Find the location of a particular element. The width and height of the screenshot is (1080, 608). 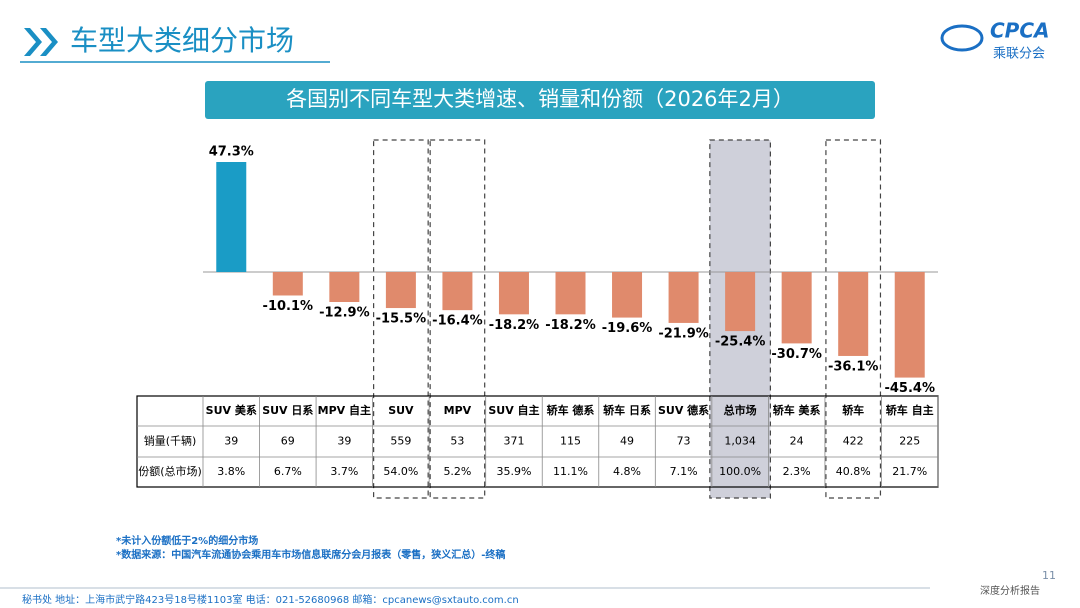

table-header: 总市场 is located at coordinates (740, 410).